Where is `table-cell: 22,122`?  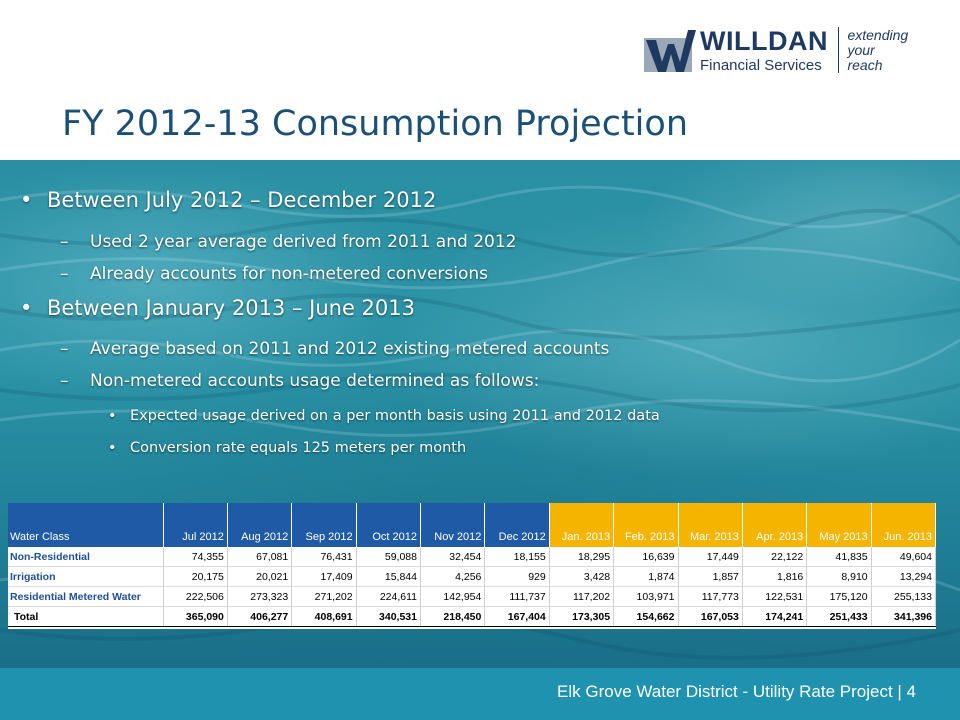 table-cell: 22,122 is located at coordinates (775, 557).